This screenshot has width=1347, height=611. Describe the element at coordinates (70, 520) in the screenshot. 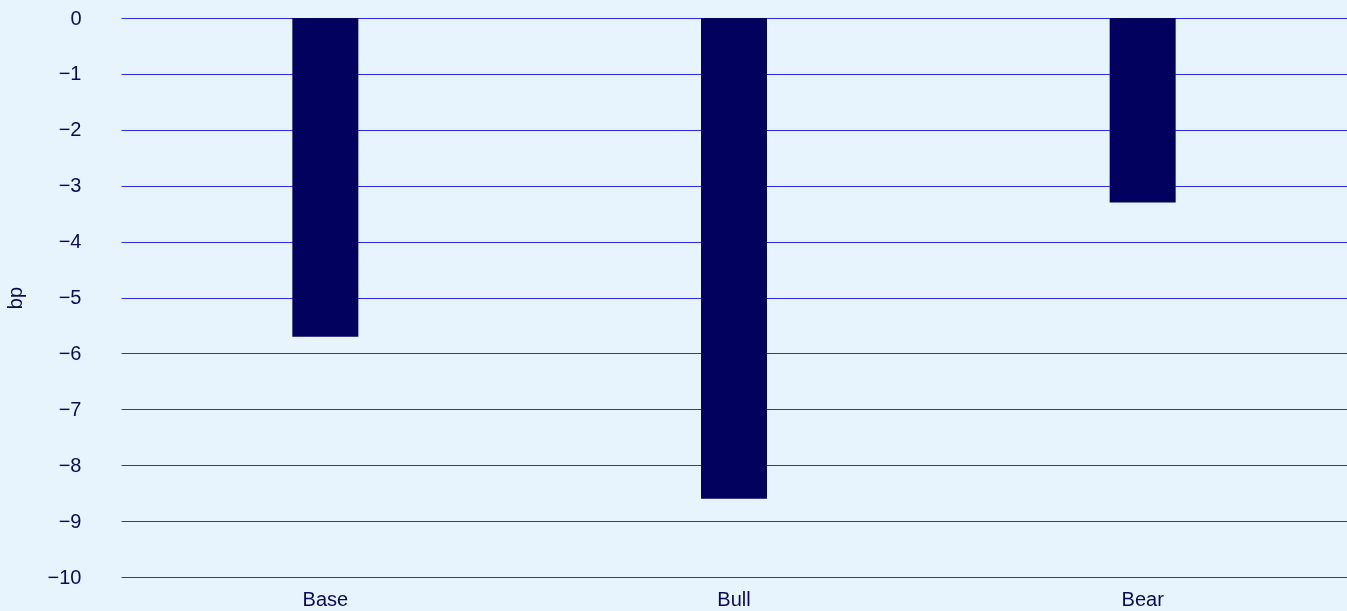

I see `y-tick-label: −9` at that location.